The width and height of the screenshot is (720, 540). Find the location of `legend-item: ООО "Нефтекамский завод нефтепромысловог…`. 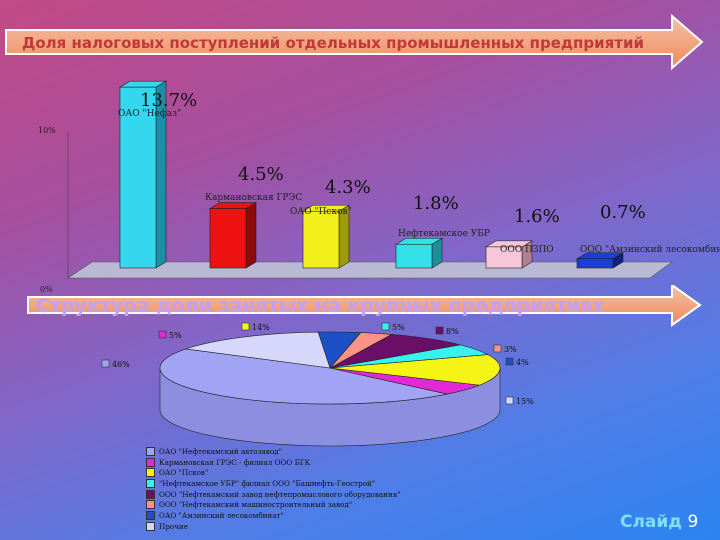

legend-item: ООО "Нефтекамский завод нефтепромысловог… is located at coordinates (273, 494).